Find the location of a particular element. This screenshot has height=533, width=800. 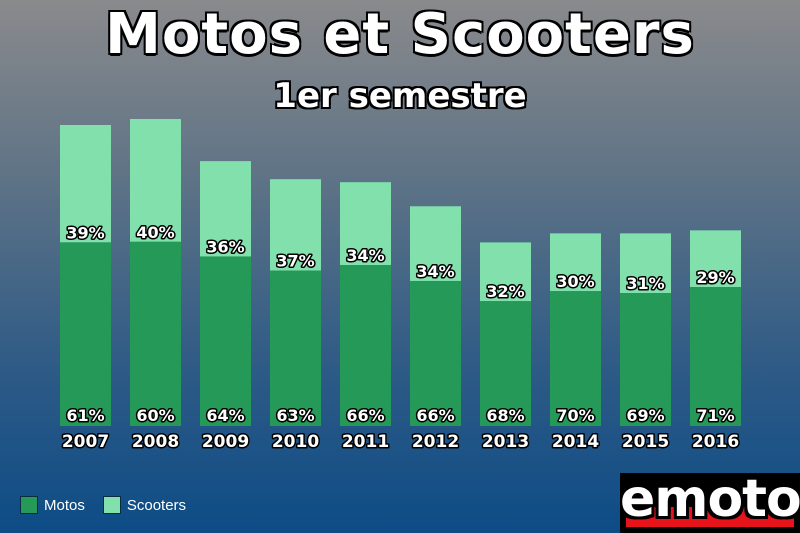

data-label-motos-2008: 60% is located at coordinates (155, 415).